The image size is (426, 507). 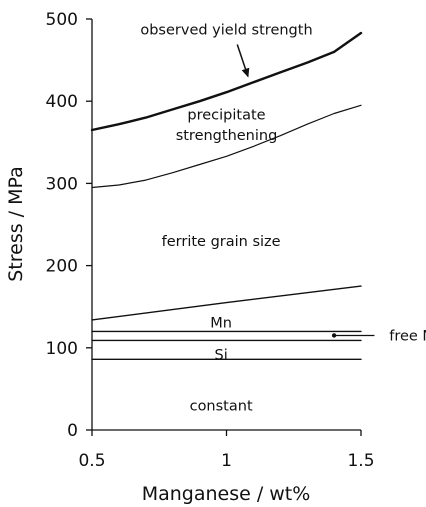 I want to click on annotation-label: strengthening, so click(x=227, y=136).